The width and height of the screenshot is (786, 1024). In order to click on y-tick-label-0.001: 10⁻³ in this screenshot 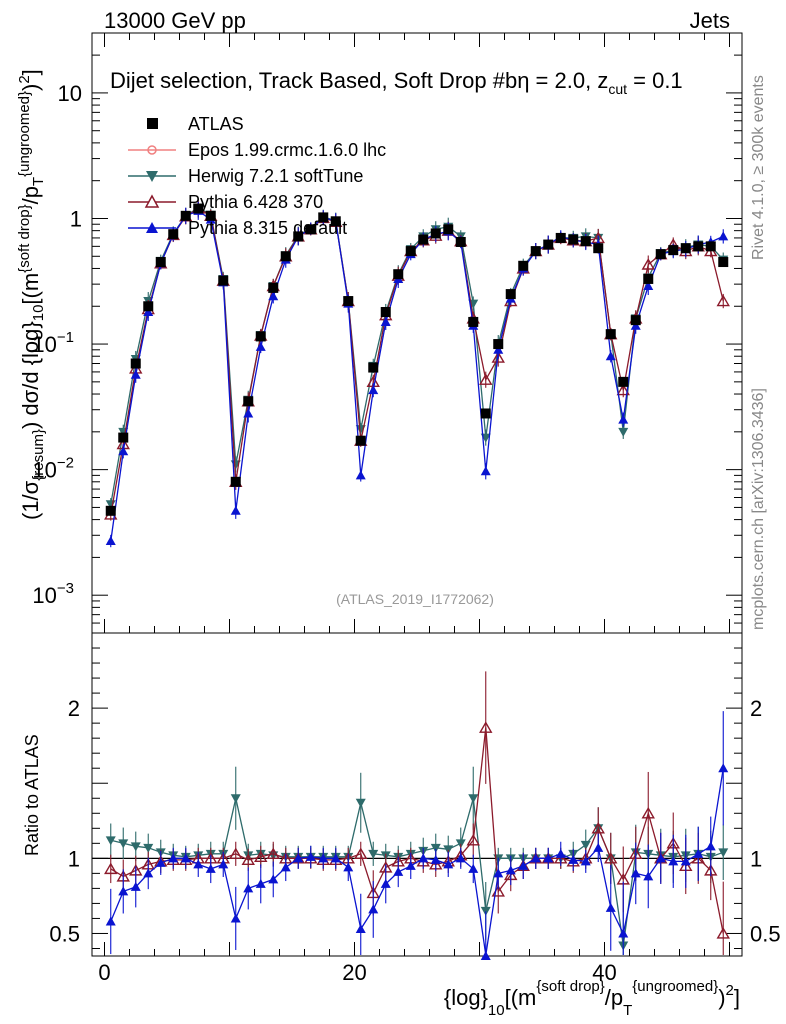, I will do `click(53, 594)`.